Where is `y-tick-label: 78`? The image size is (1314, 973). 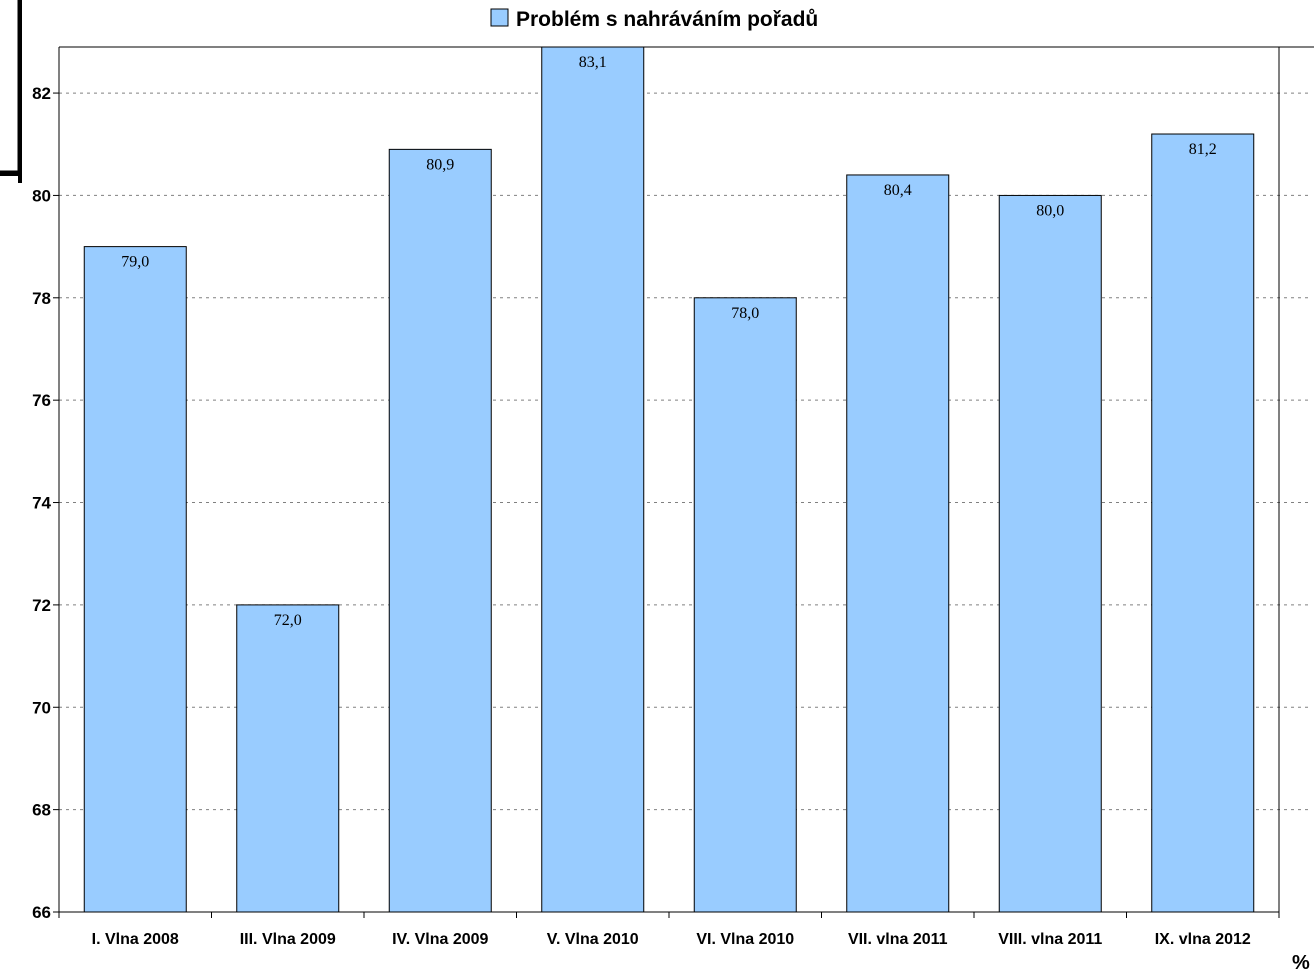
y-tick-label: 78 is located at coordinates (41, 298).